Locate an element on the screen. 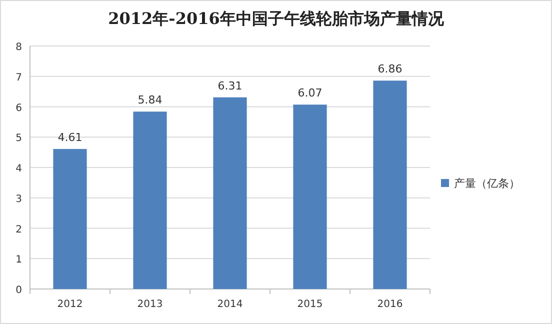  data-label: 4.61 is located at coordinates (70, 137).